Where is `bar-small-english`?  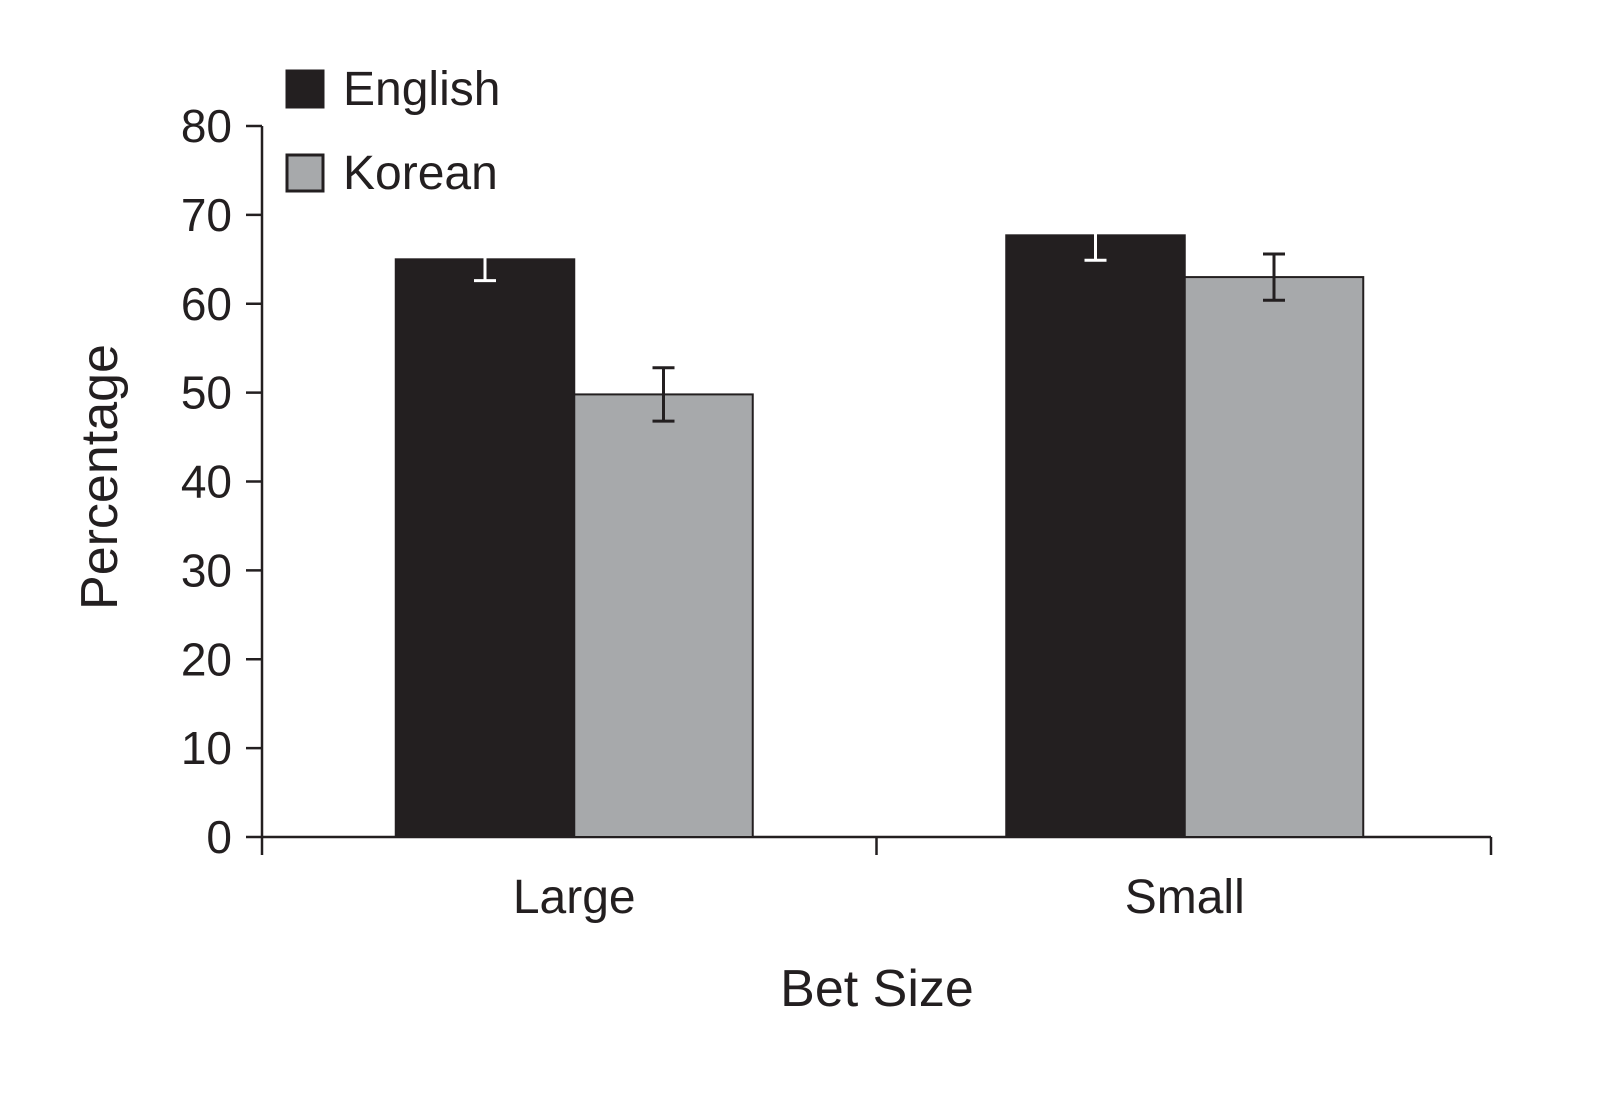
bar-small-english is located at coordinates (1095, 536).